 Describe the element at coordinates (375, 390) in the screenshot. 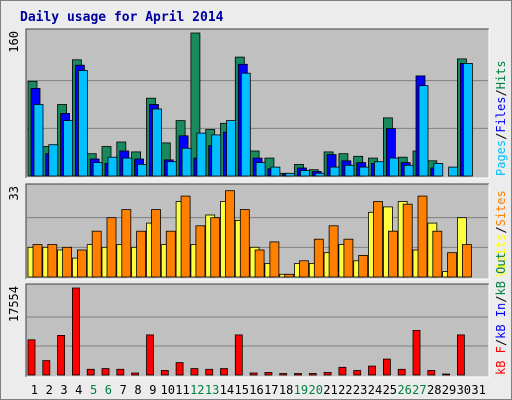

I see `x-tick-label: 24` at that location.